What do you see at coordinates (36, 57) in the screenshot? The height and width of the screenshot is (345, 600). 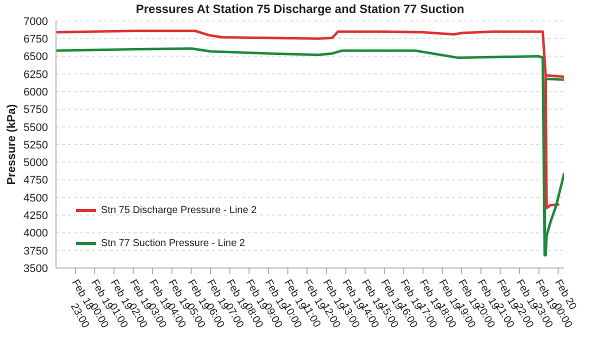 I see `y-tick-label: 6500` at bounding box center [36, 57].